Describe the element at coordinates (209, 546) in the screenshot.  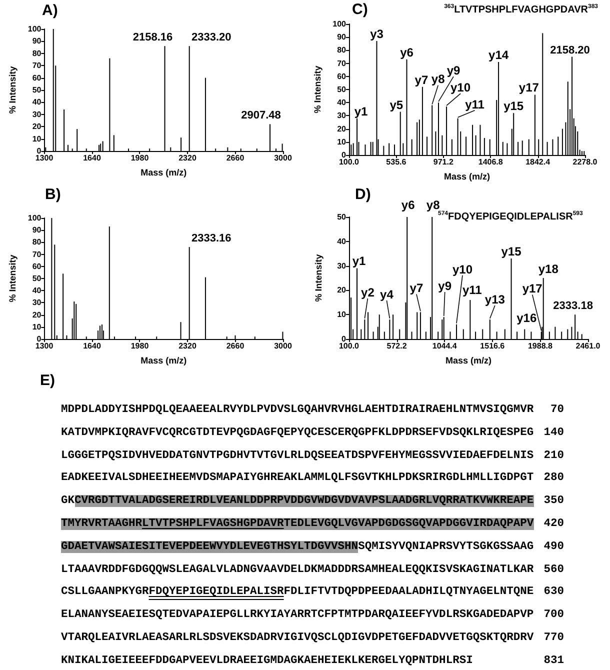
I see `text: GDAETVAWSAIESITEVEPDEEWVYDLEVEGTHSYLTDGVVSHN` at that location.